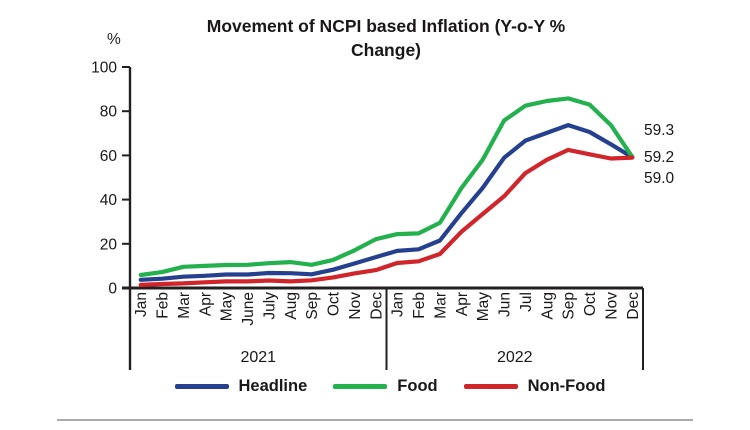 Image resolution: width=750 pixels, height=430 pixels. I want to click on x-axis-month-label: June, so click(248, 309).